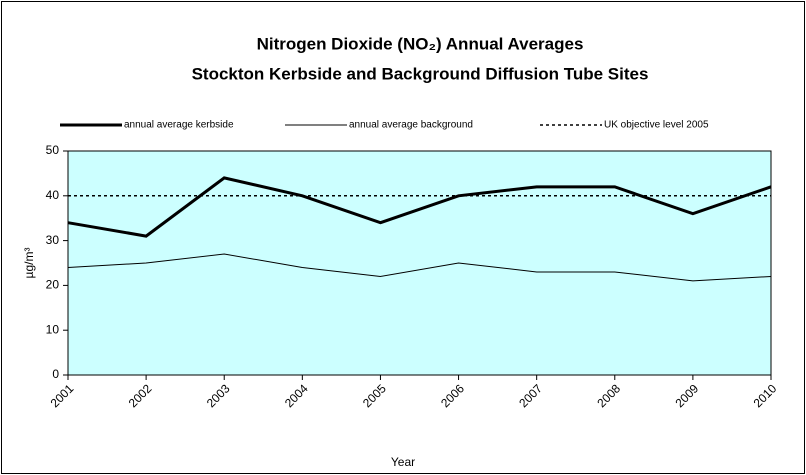  What do you see at coordinates (53, 285) in the screenshot?
I see `y-tick-label: 20` at bounding box center [53, 285].